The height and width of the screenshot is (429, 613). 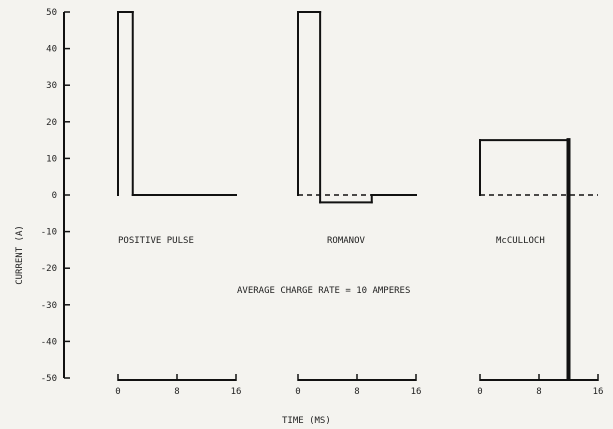 I want to click on y-tick-label: 40, so click(x=51, y=50).